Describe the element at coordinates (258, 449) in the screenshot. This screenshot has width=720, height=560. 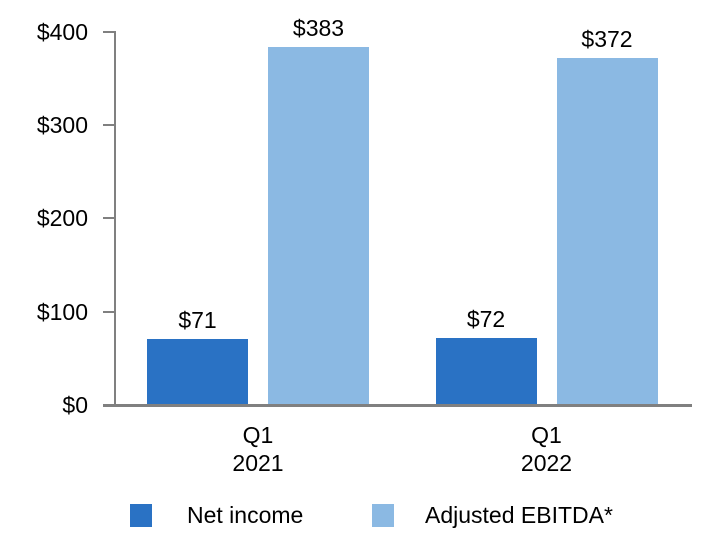
I see `x-category-label: Q1 2021` at that location.